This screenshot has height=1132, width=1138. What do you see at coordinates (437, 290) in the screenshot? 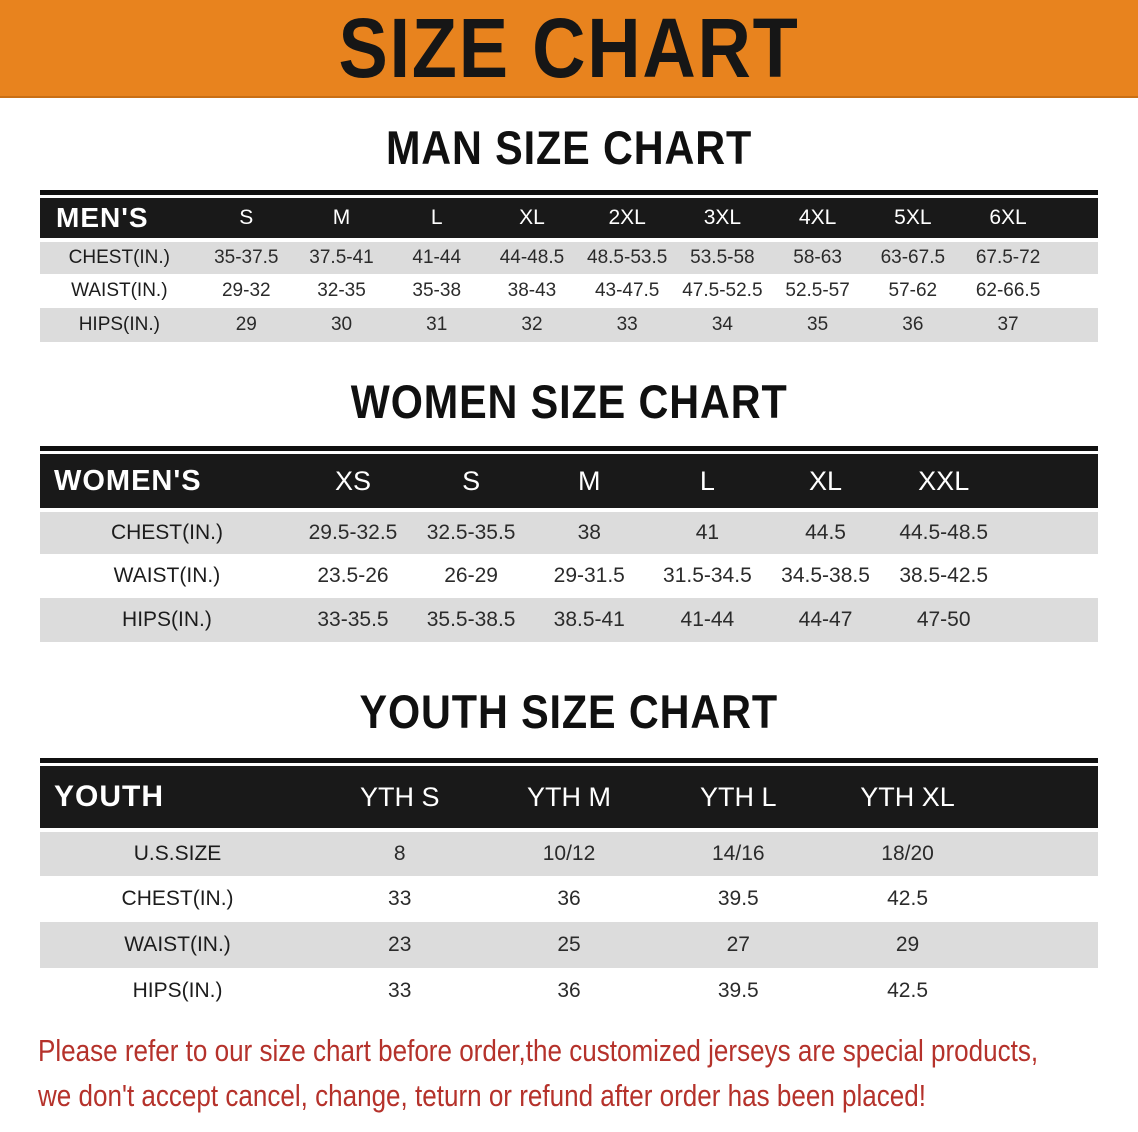
I see `measurement-value: 35-38` at bounding box center [437, 290].